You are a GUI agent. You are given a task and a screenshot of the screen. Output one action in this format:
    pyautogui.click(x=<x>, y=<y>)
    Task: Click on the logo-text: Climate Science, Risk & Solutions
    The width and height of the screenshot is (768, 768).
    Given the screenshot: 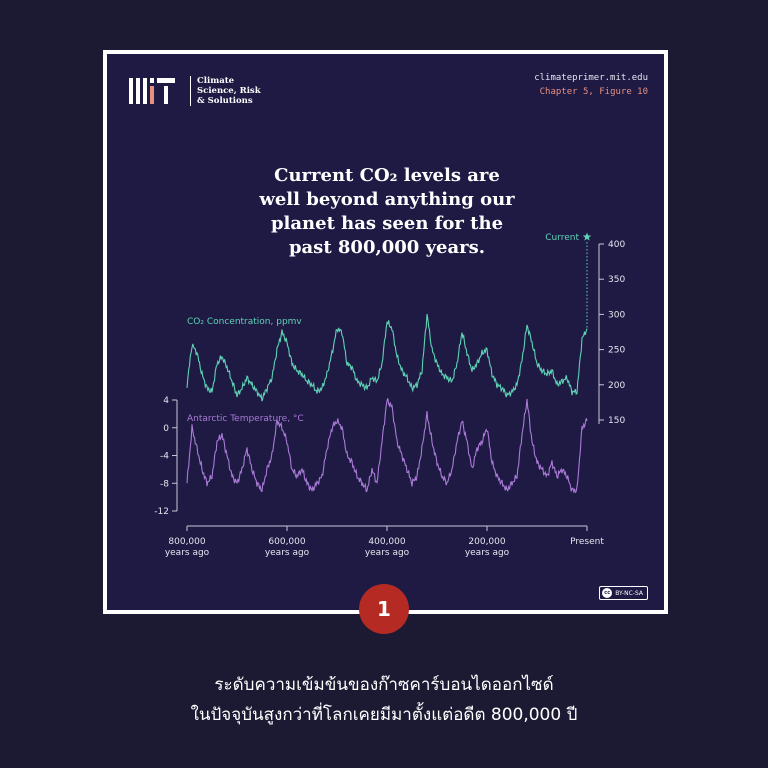 What is the action you would take?
    pyautogui.click(x=229, y=91)
    